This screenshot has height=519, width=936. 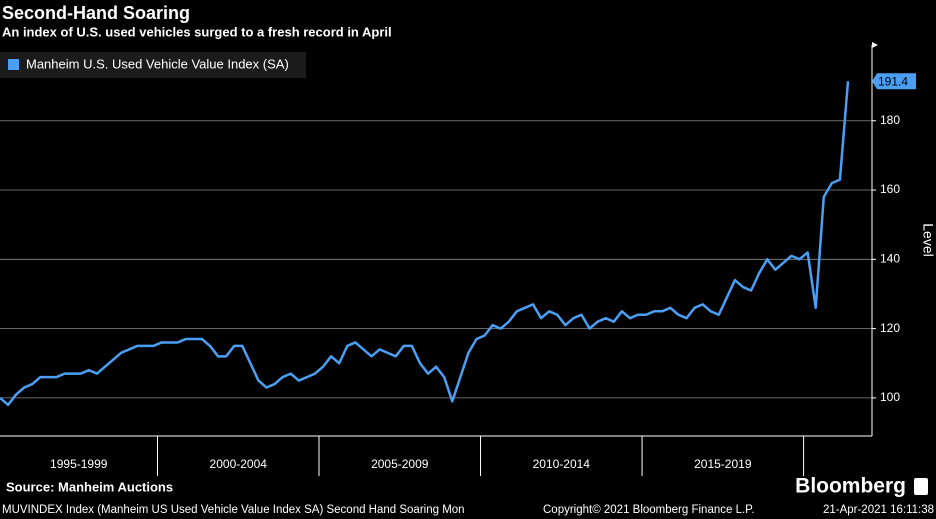 What do you see at coordinates (13, 64) in the screenshot?
I see `legend-swatch` at bounding box center [13, 64].